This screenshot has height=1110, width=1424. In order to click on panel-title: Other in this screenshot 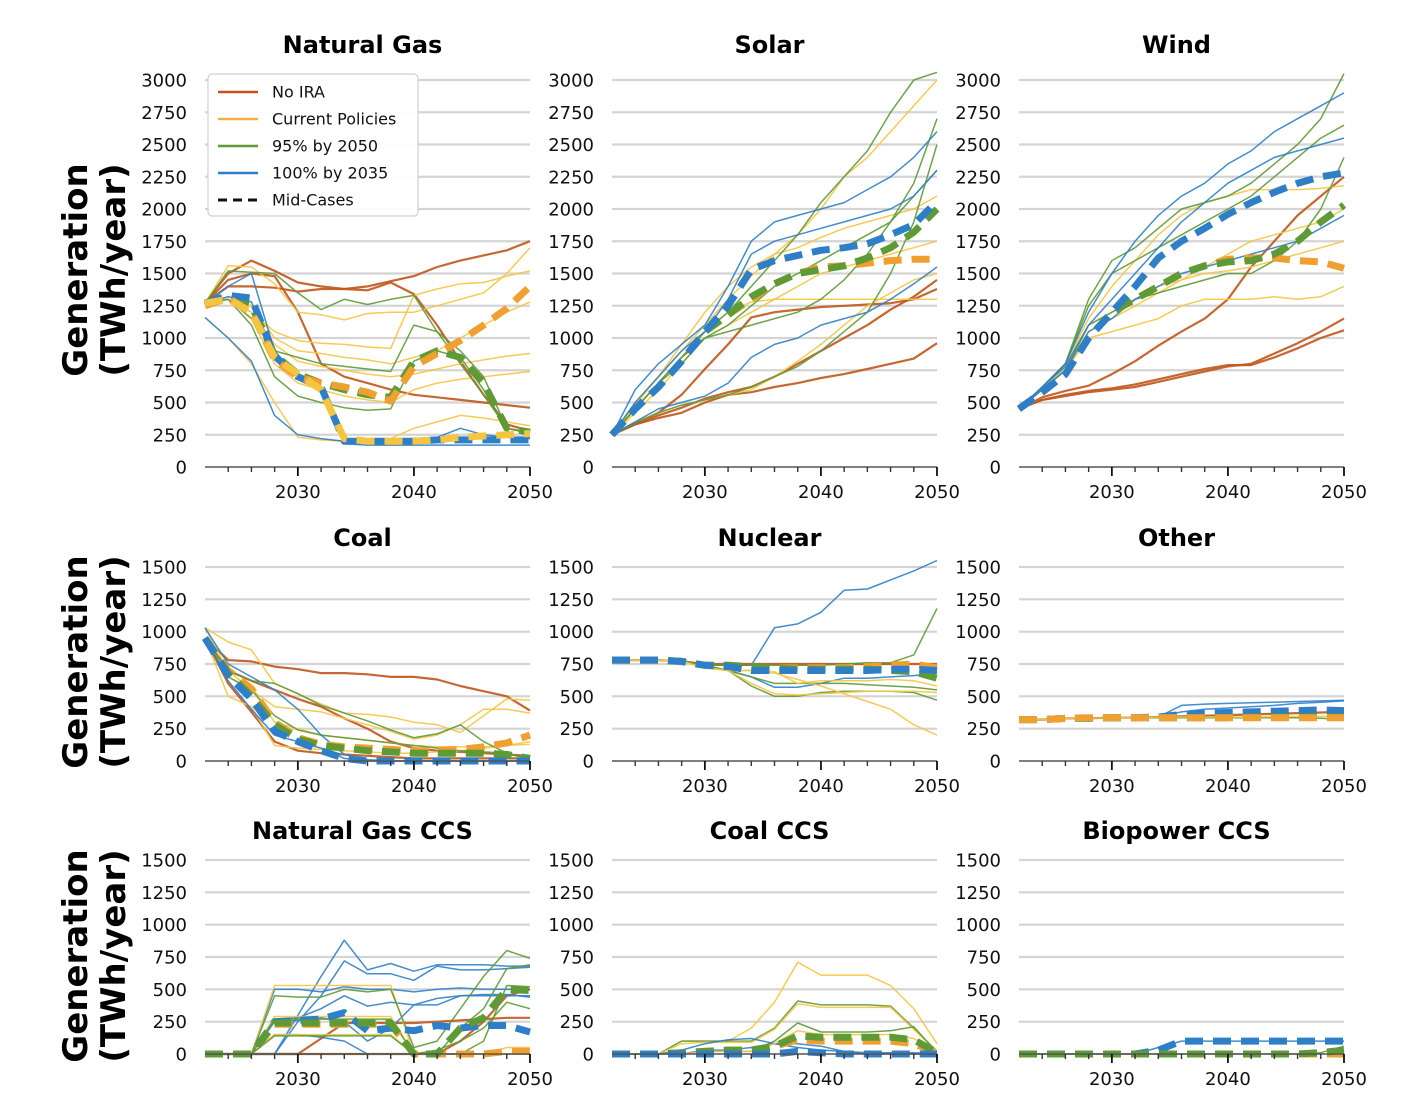, I will do `click(1176, 538)`.